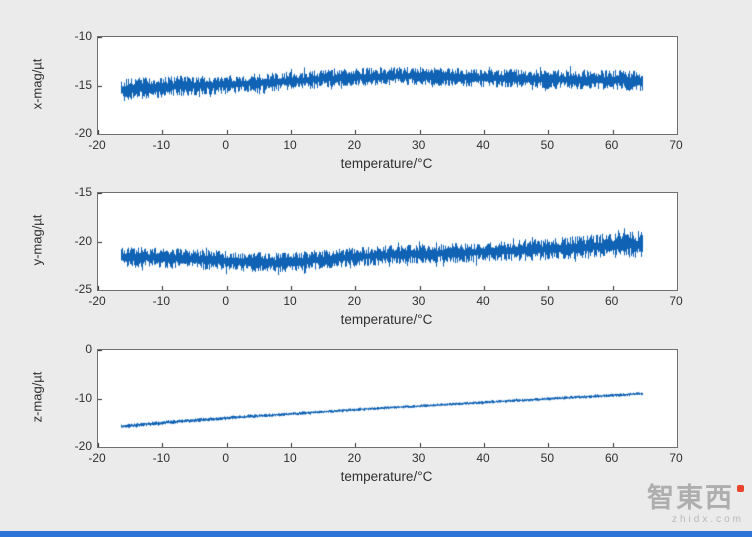 This screenshot has width=752, height=537. I want to click on y-tick-labels: -25 -20 -15, so click(67, 240).